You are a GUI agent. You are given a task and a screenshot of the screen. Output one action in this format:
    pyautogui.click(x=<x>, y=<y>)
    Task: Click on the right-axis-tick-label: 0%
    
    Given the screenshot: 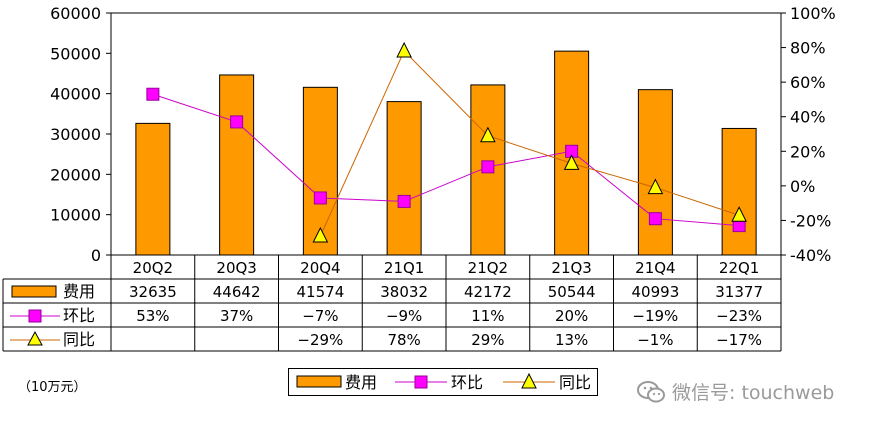 What is the action you would take?
    pyautogui.click(x=802, y=186)
    